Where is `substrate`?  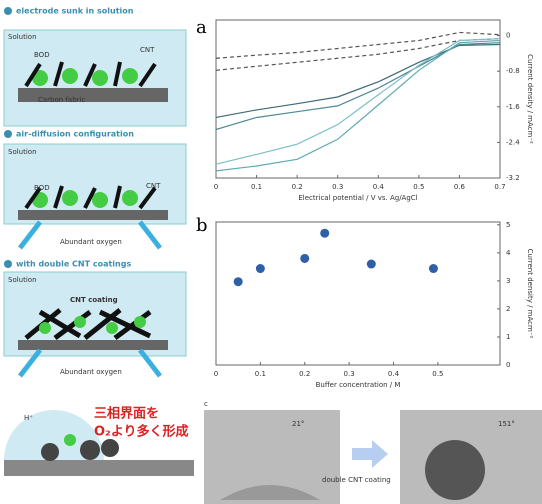 substrate is located at coordinates (99, 468).